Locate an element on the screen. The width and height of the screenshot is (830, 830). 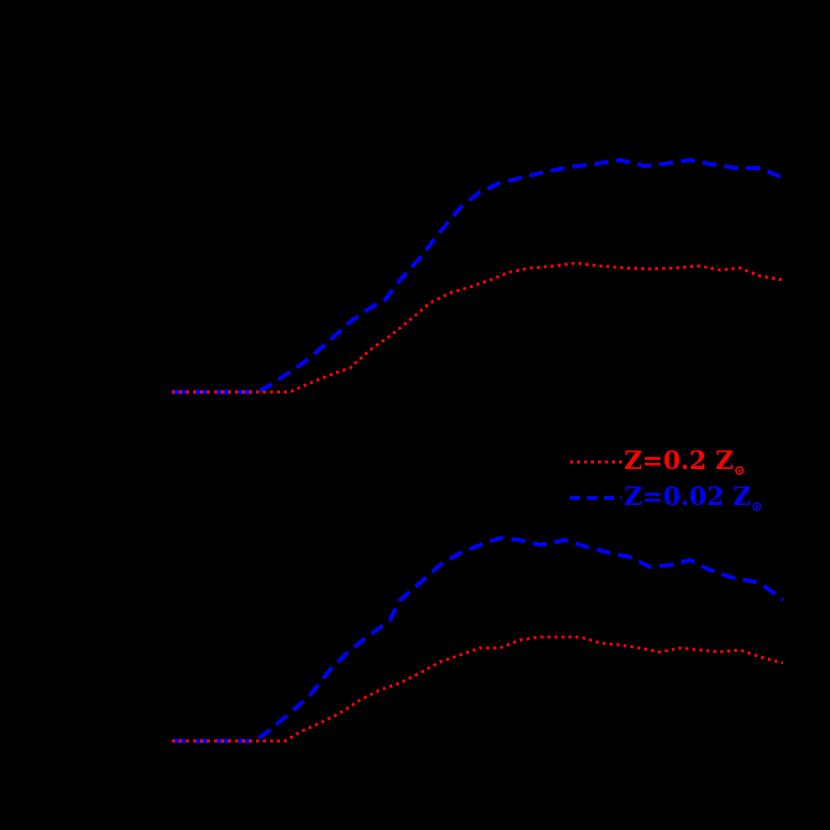
legend-entry-z02: Z=0.2 Z⊙ is located at coordinates (666, 462).